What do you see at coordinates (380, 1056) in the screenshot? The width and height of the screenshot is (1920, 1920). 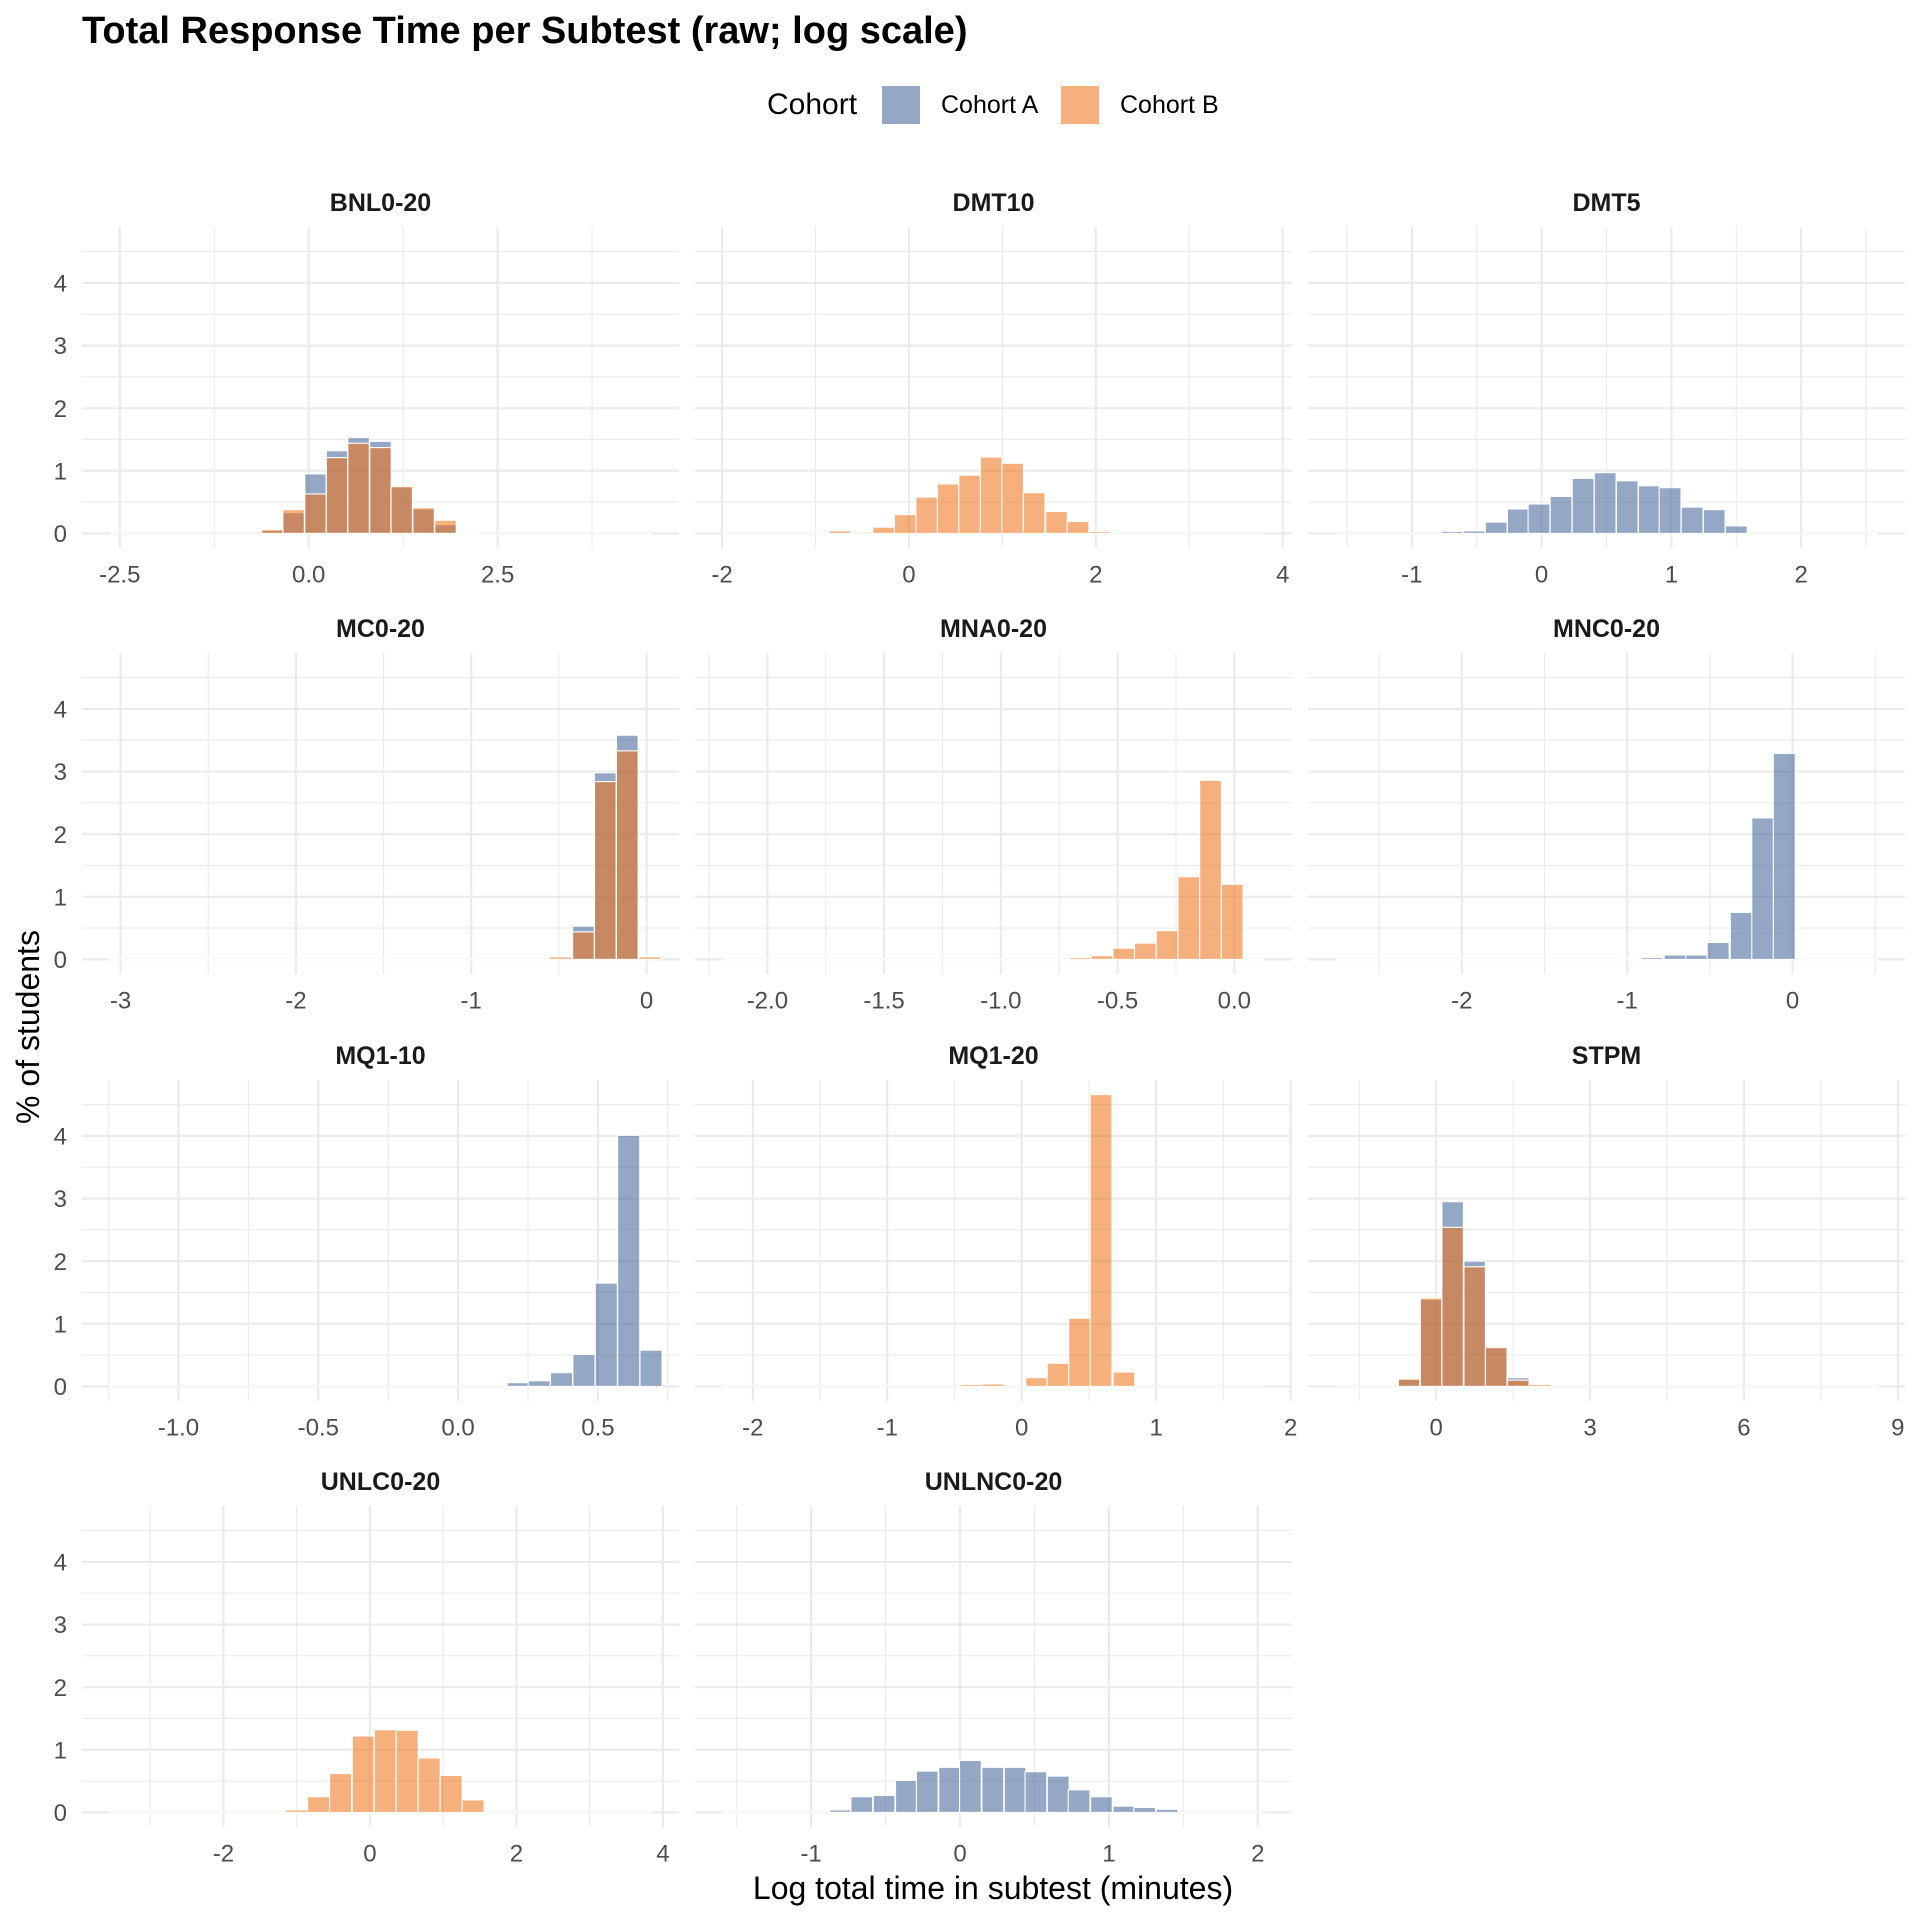 I see `panel-title: MQ1-10` at bounding box center [380, 1056].